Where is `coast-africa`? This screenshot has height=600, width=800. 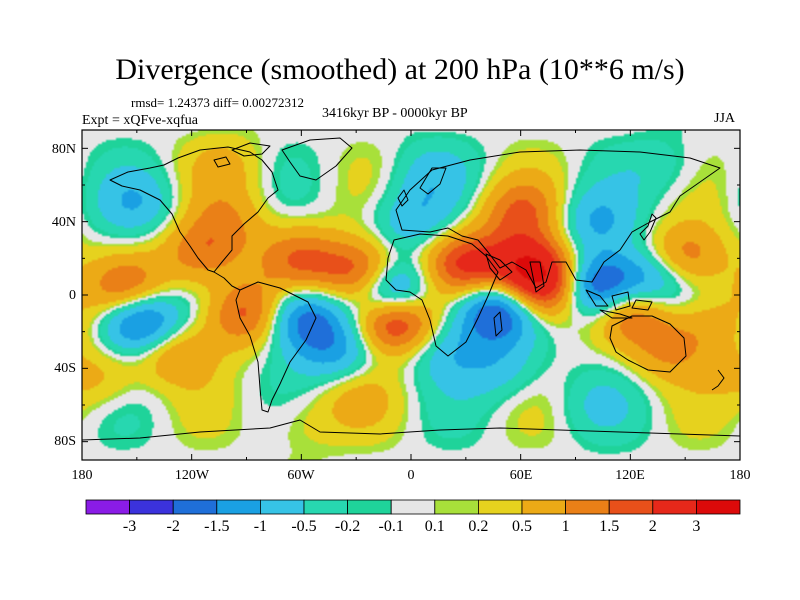
coast-africa is located at coordinates (442, 295).